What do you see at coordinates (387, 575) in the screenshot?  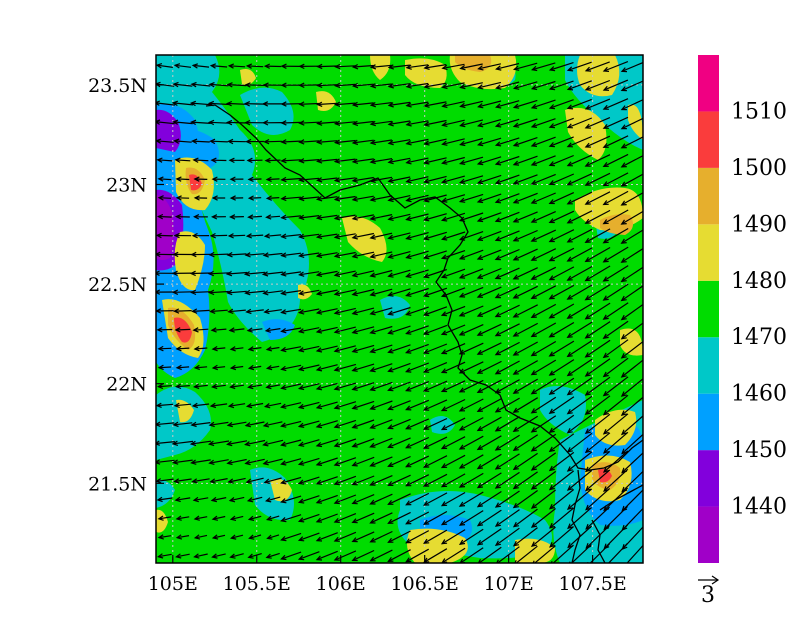 I see `x-axis: 105E 105.5E 106E 106.5E 107E 107.5E` at bounding box center [387, 575].